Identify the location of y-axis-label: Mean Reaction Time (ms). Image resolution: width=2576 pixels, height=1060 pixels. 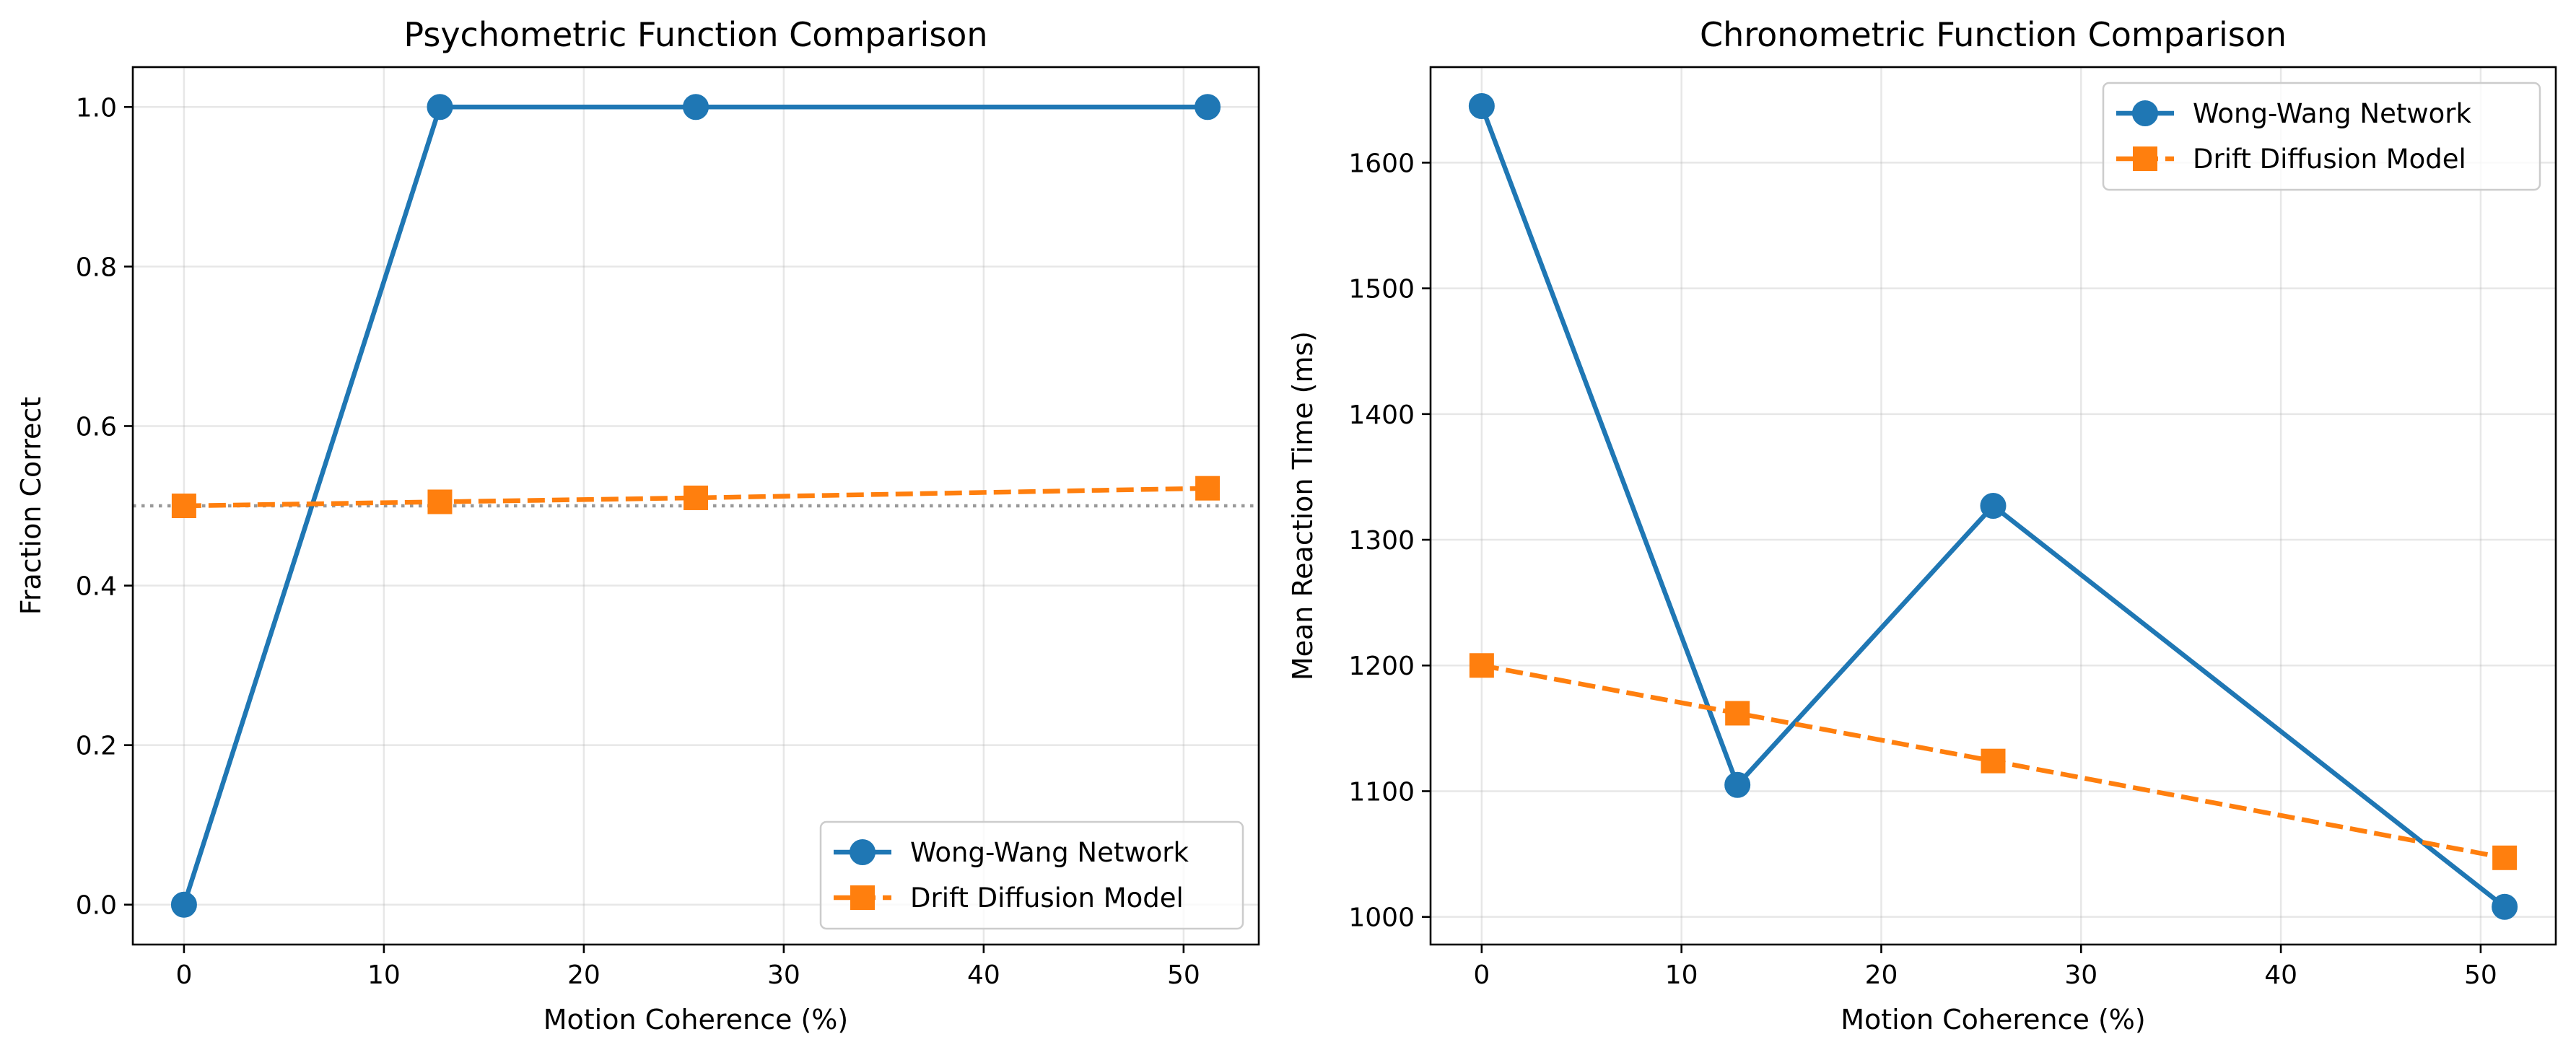
(1303, 505).